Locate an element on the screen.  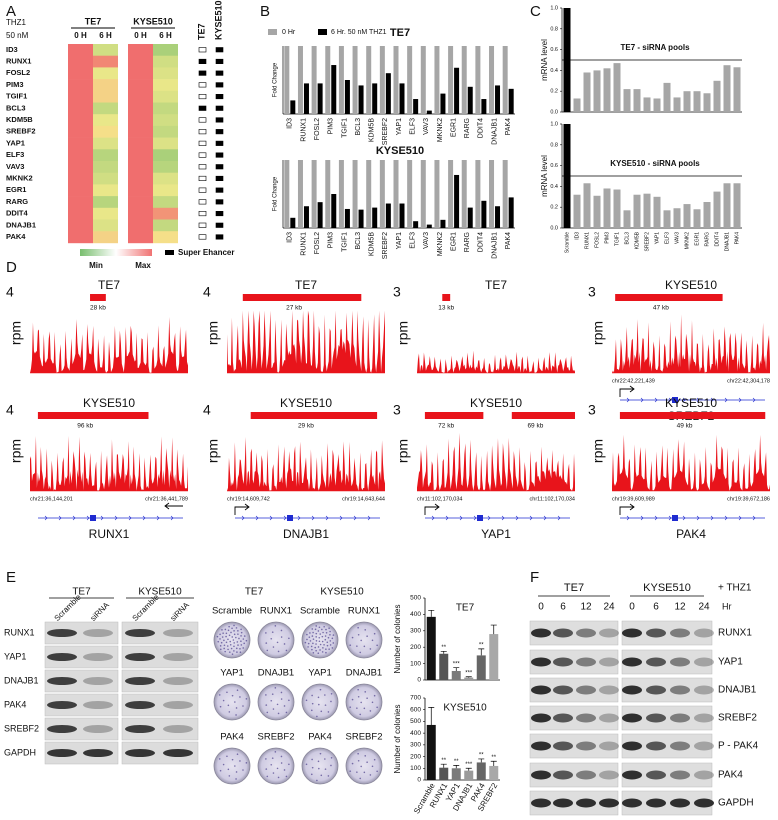
lane-label: Scramble is located at coordinates (68, 607).